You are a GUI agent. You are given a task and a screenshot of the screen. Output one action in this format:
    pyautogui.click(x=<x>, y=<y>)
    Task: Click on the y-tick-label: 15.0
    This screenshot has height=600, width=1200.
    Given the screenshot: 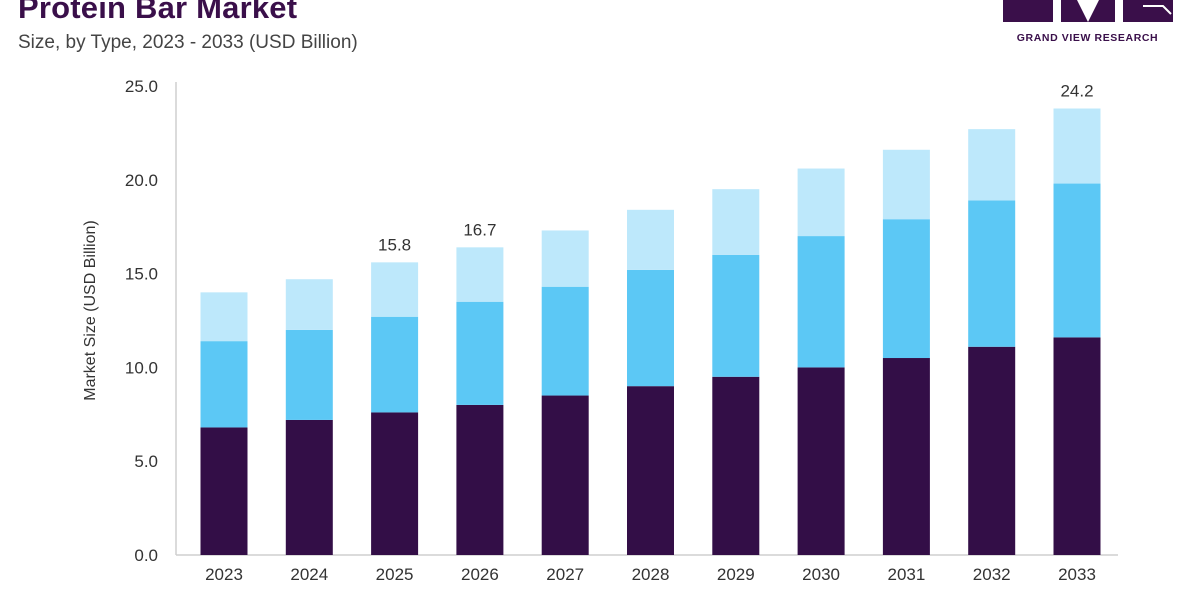 What is the action you would take?
    pyautogui.click(x=141, y=274)
    